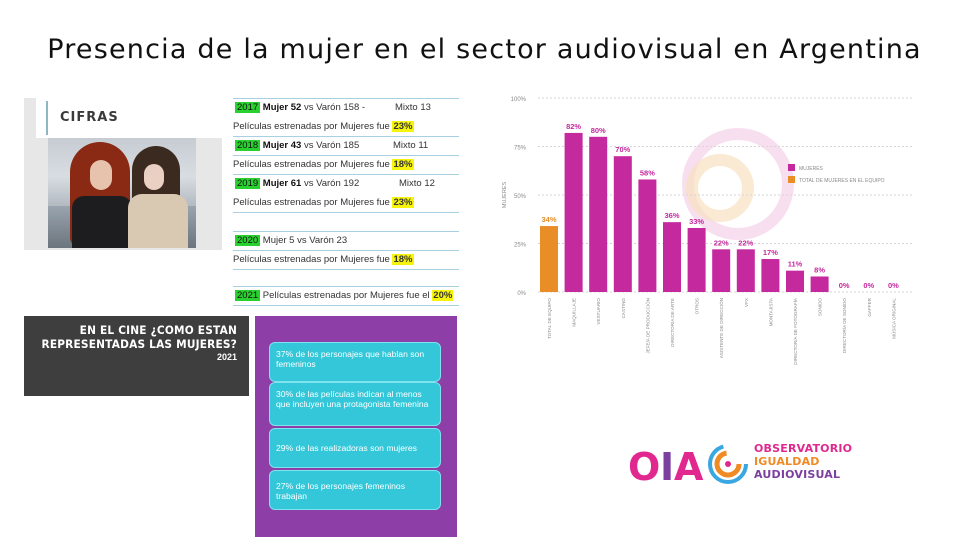 The width and height of the screenshot is (969, 545). I want to click on logo-word: IGUALDAD, so click(787, 461).